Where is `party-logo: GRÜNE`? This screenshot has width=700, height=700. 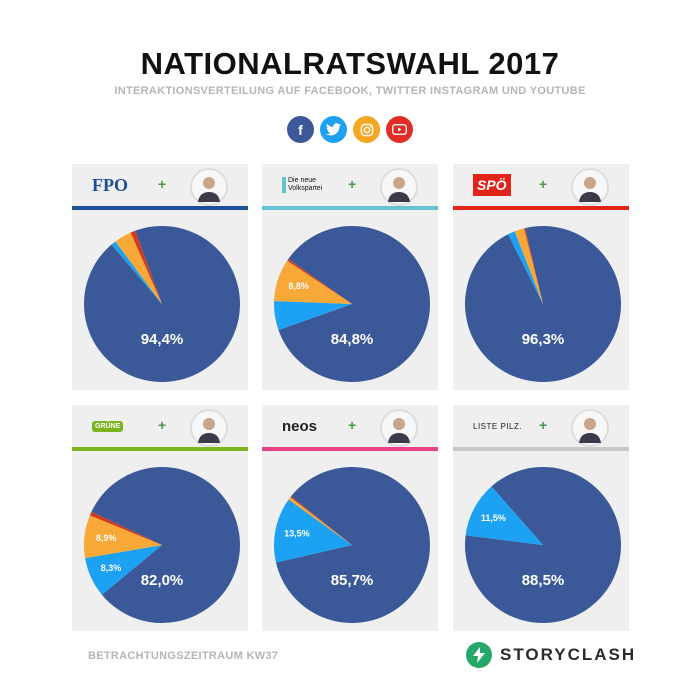
party-logo: GRÜNE is located at coordinates (108, 426).